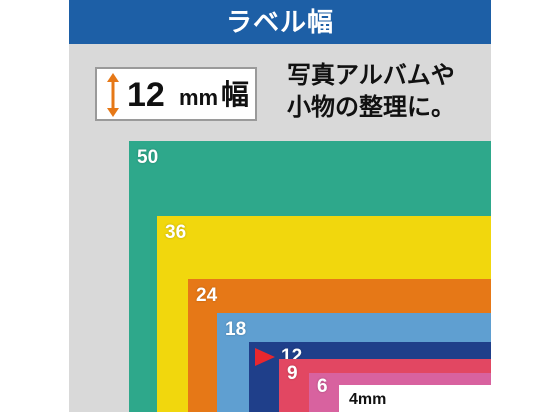 Image resolution: width=560 pixels, height=420 pixels. Describe the element at coordinates (322, 386) in the screenshot. I see `tape-6-label: 6` at that location.